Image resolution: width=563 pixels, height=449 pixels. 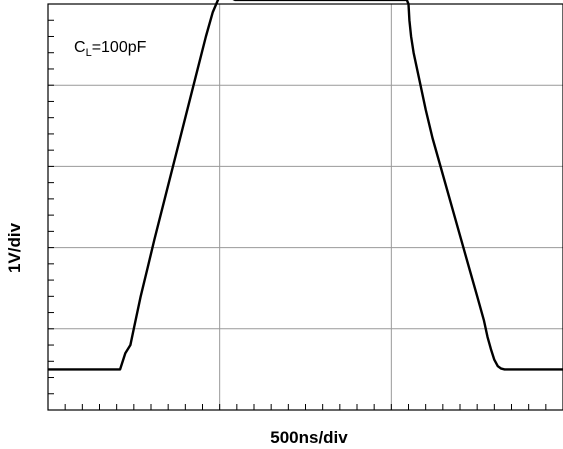 What do you see at coordinates (14, 247) in the screenshot?
I see `y-axis-label: 1V/div` at bounding box center [14, 247].